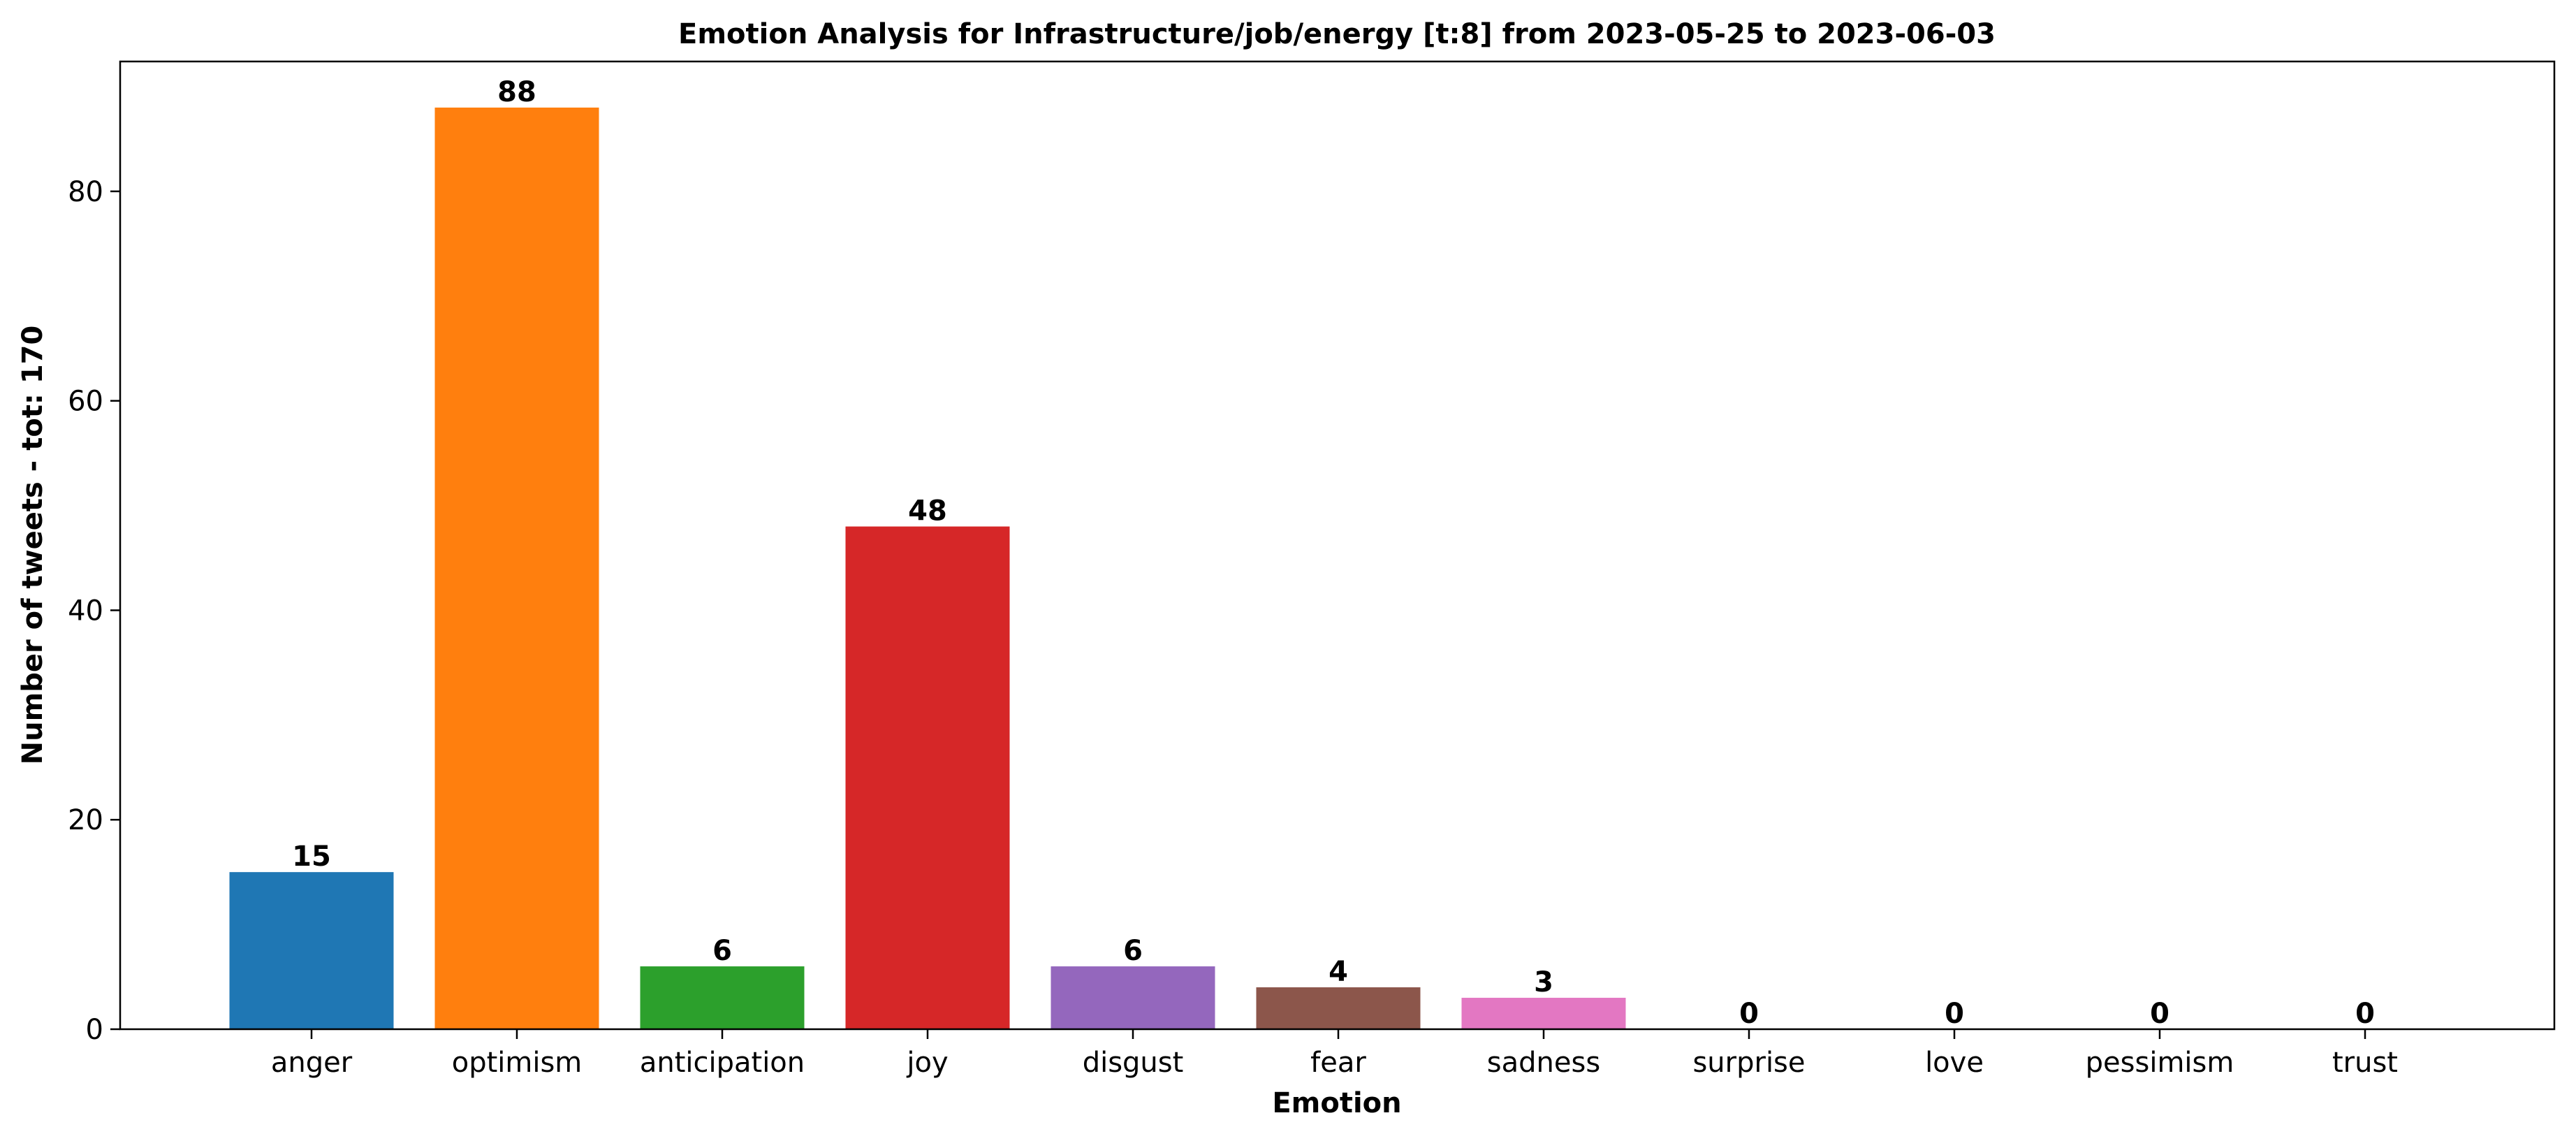 The image size is (2576, 1141). What do you see at coordinates (1338, 1008) in the screenshot?
I see `bar-fear` at bounding box center [1338, 1008].